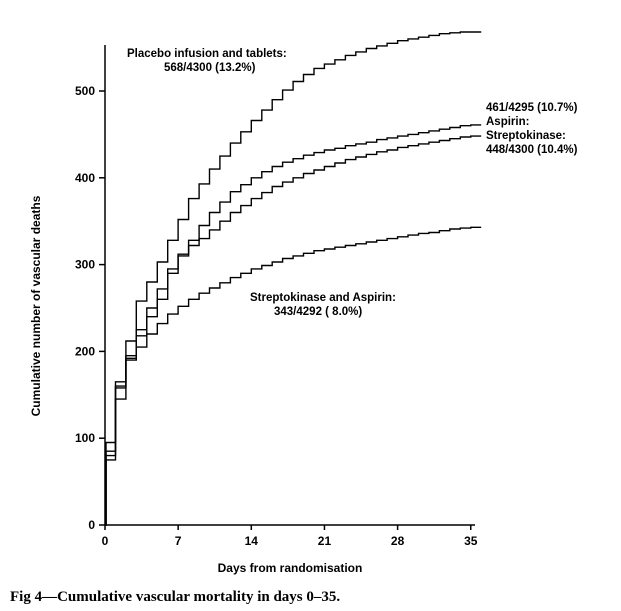 The image size is (621, 611). Describe the element at coordinates (471, 541) in the screenshot. I see `x-tick-label: 35` at that location.